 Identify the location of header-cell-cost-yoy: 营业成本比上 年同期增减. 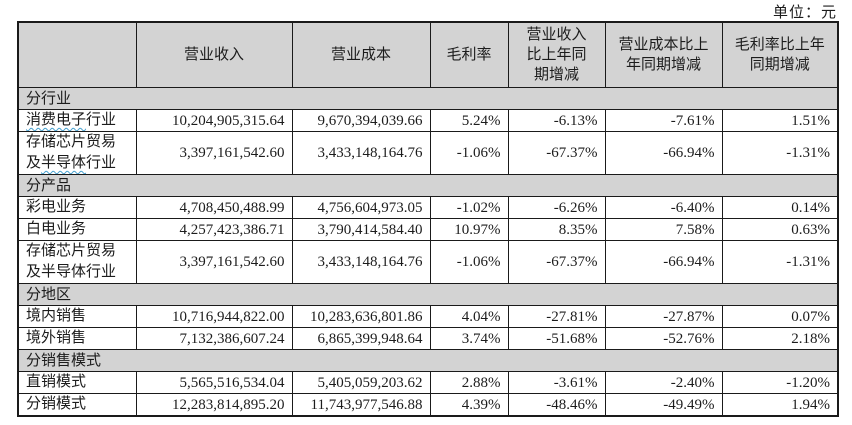
(663, 54).